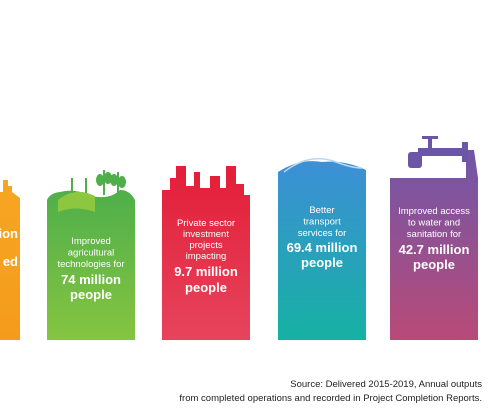 The width and height of the screenshot is (497, 418). I want to click on bridge-icon, so click(323, 165).